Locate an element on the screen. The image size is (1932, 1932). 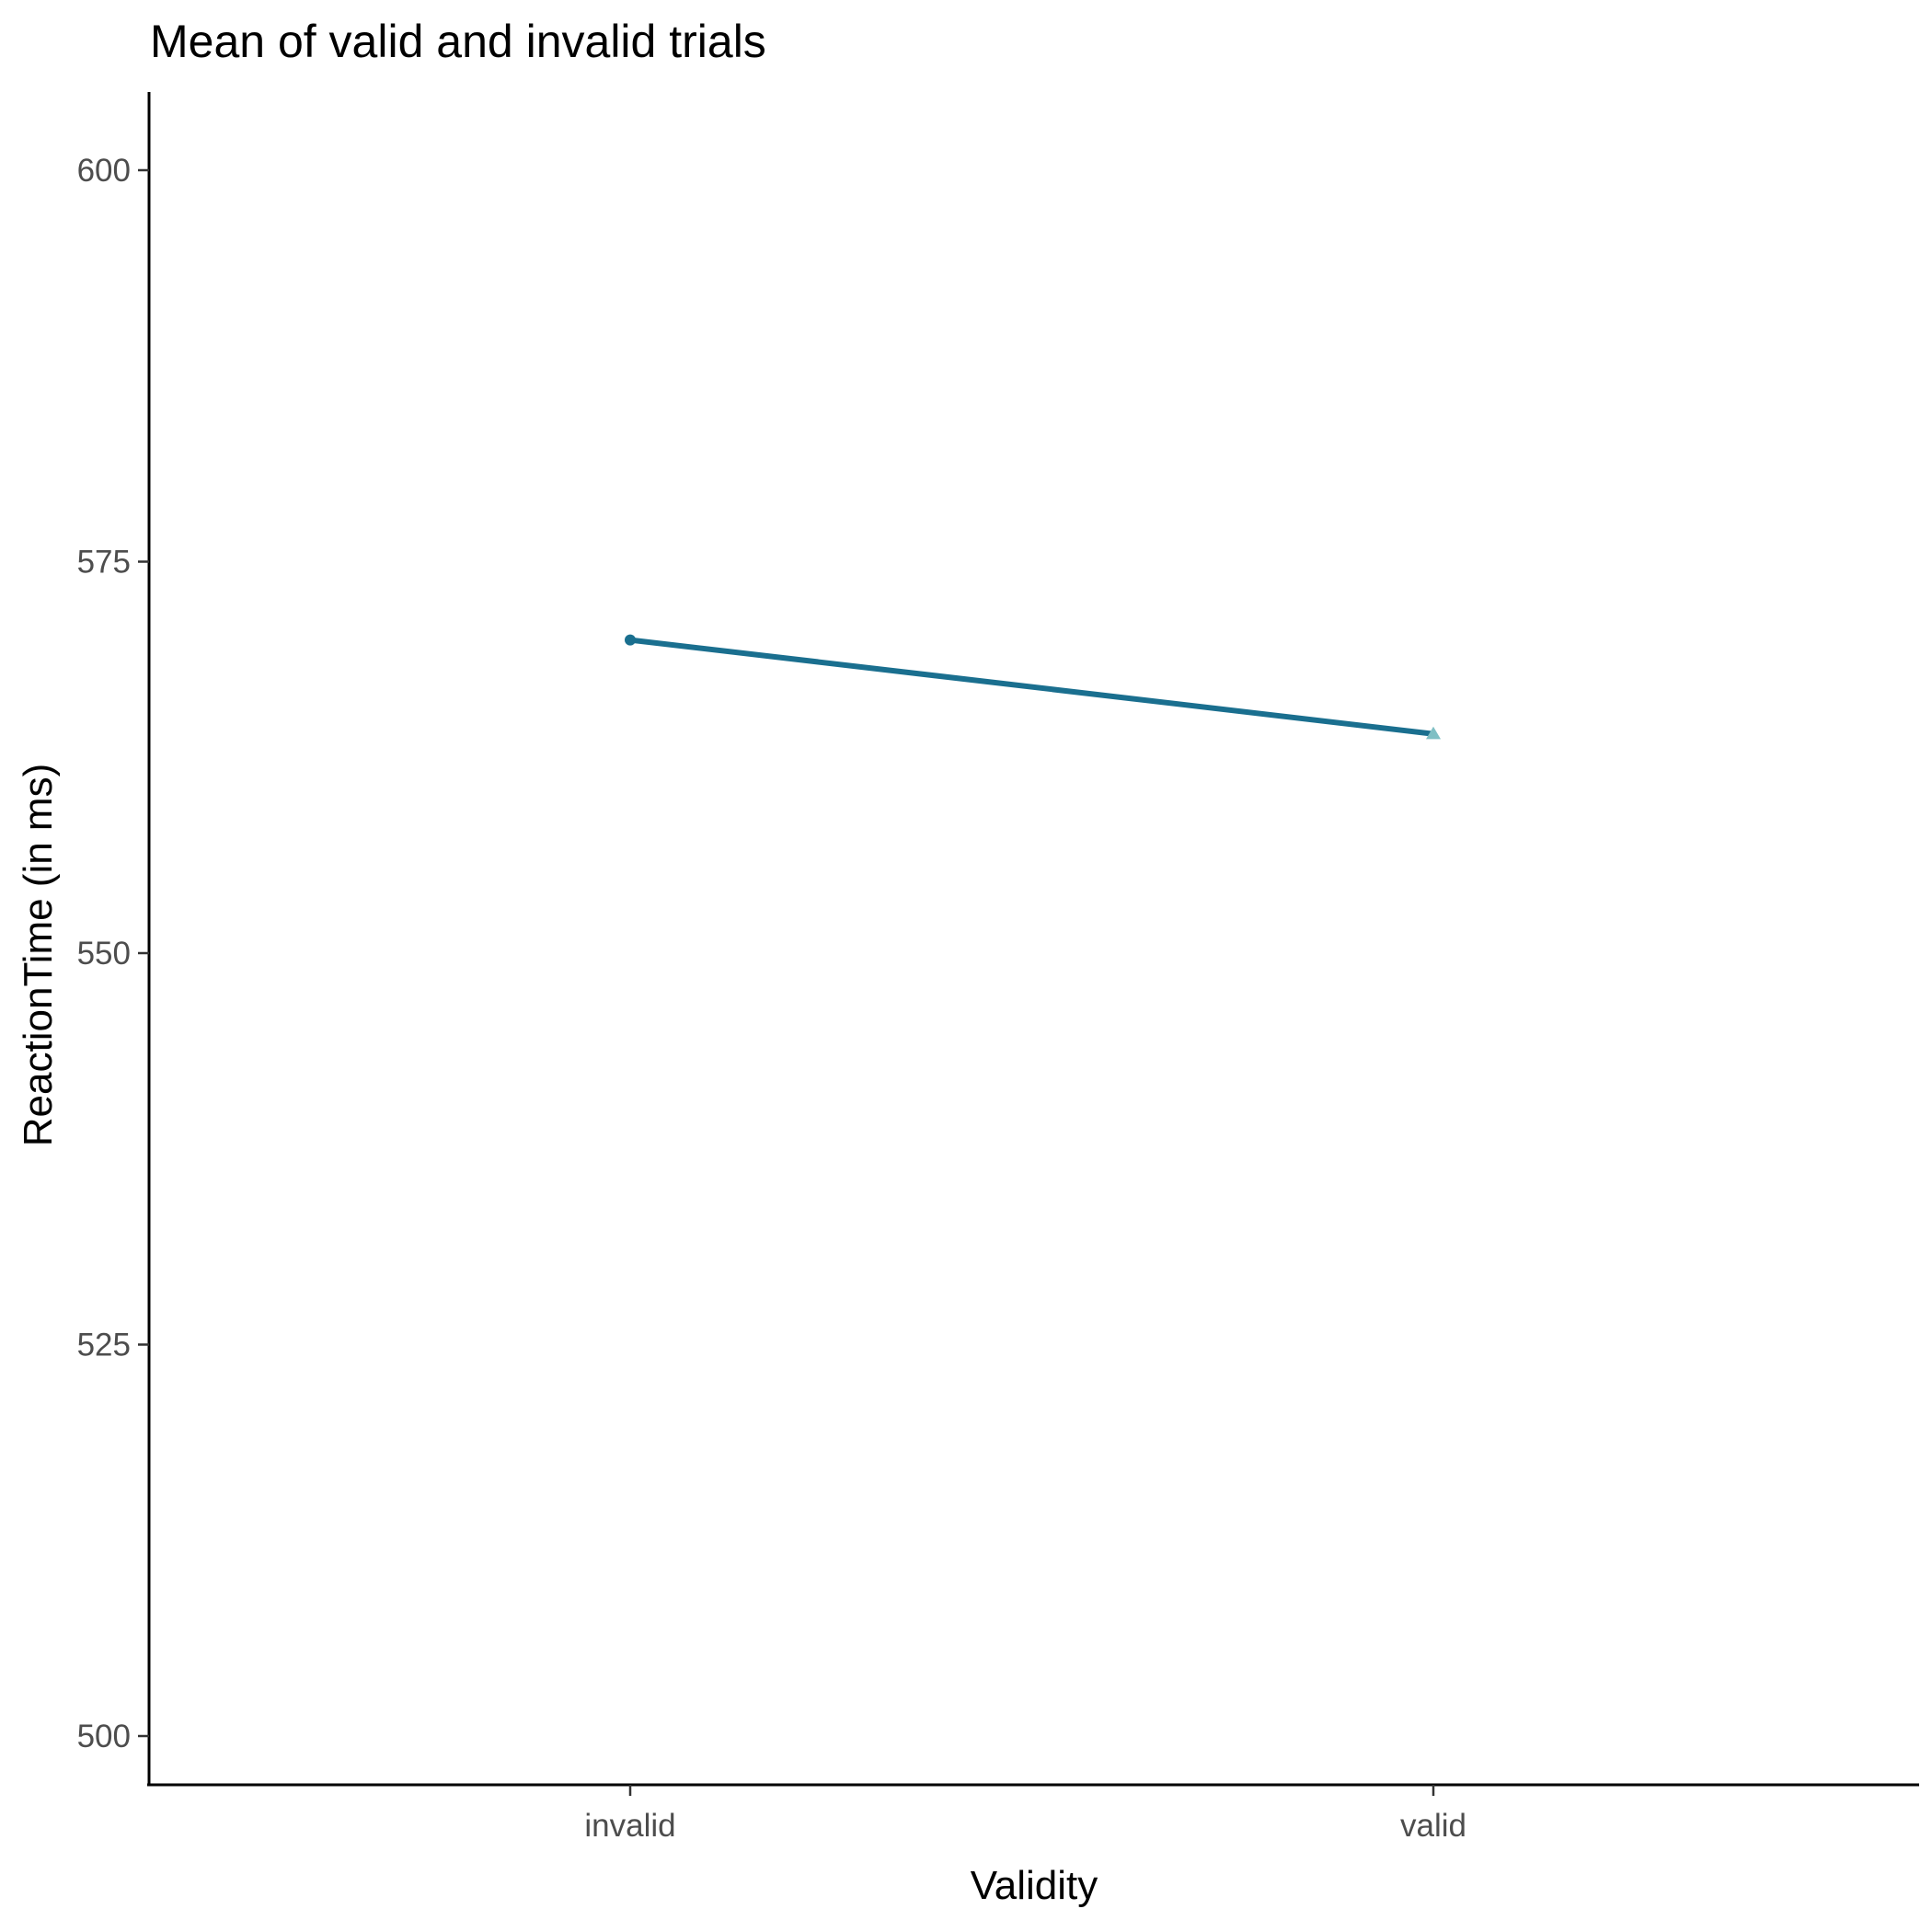
y-tick-label: 600 is located at coordinates (104, 171).